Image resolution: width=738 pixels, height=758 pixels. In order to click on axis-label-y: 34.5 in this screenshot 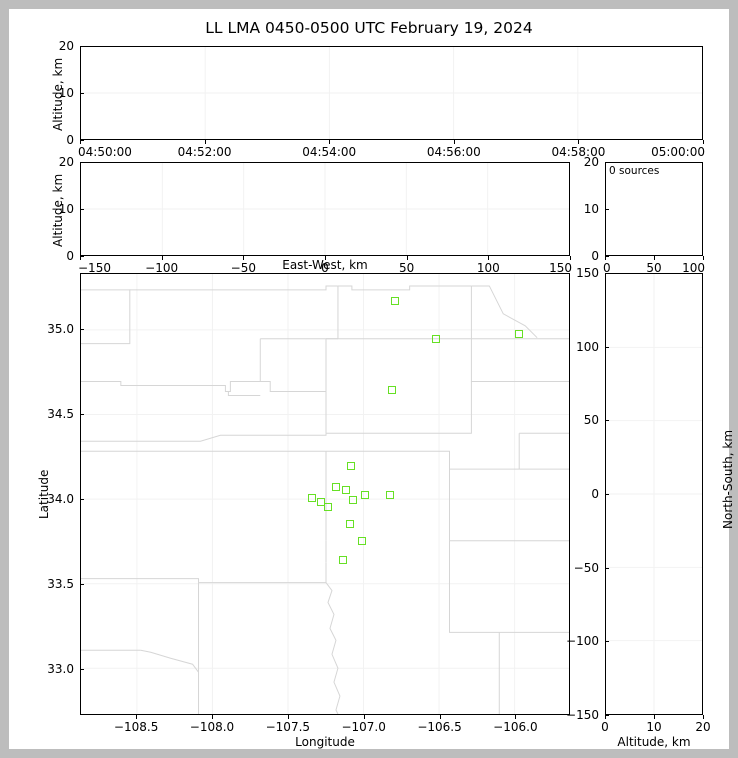, I will do `click(60, 414)`.